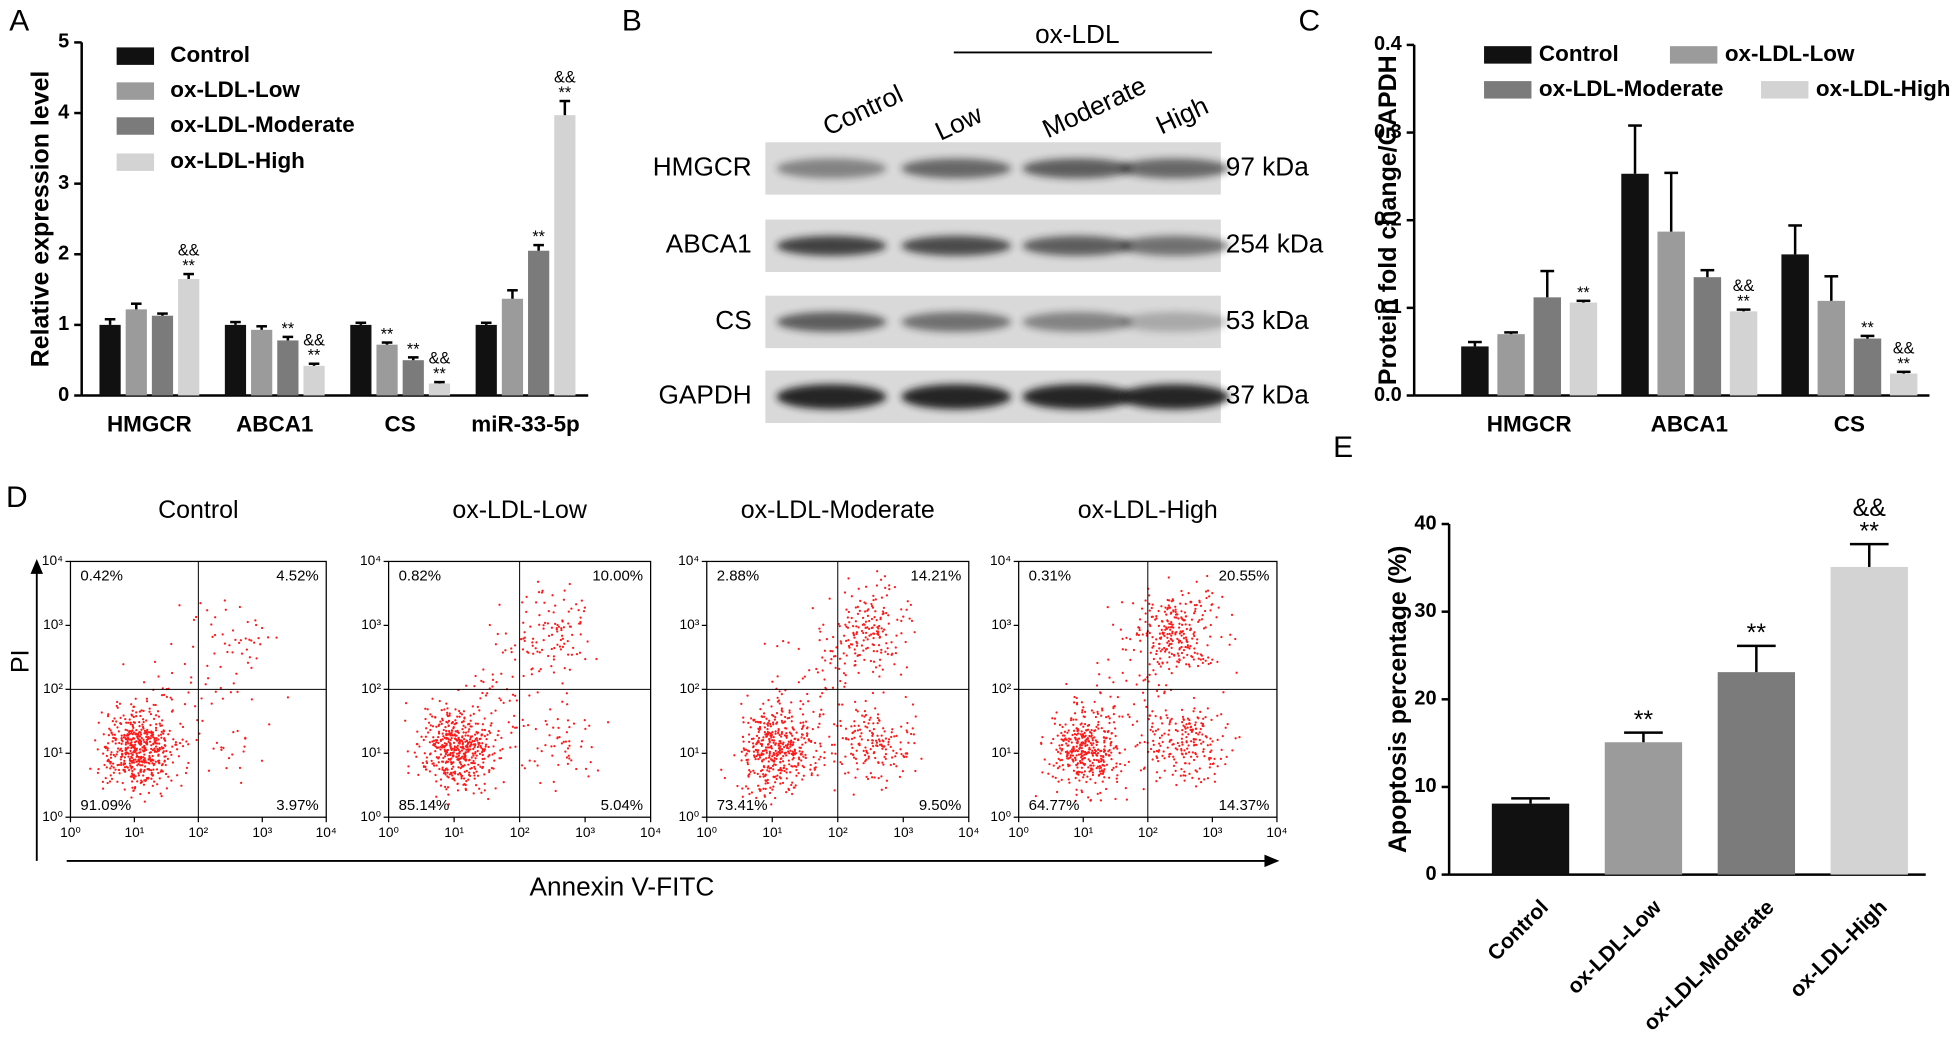  I want to click on significance-label: **, so click(439, 374).